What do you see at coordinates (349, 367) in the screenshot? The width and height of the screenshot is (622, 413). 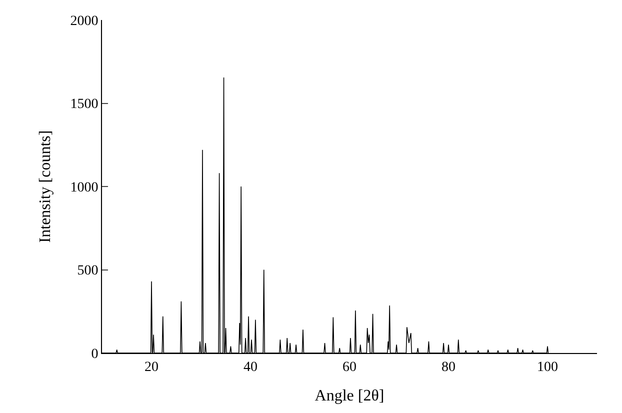 I see `x-tick-label: 60` at bounding box center [349, 367].